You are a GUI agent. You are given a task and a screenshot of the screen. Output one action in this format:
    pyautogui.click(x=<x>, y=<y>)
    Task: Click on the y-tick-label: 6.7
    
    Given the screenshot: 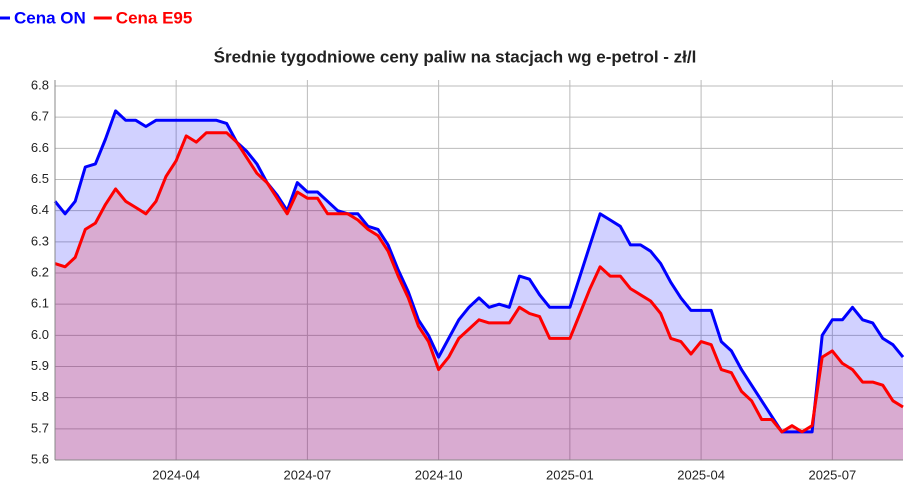 What is the action you would take?
    pyautogui.click(x=40, y=116)
    